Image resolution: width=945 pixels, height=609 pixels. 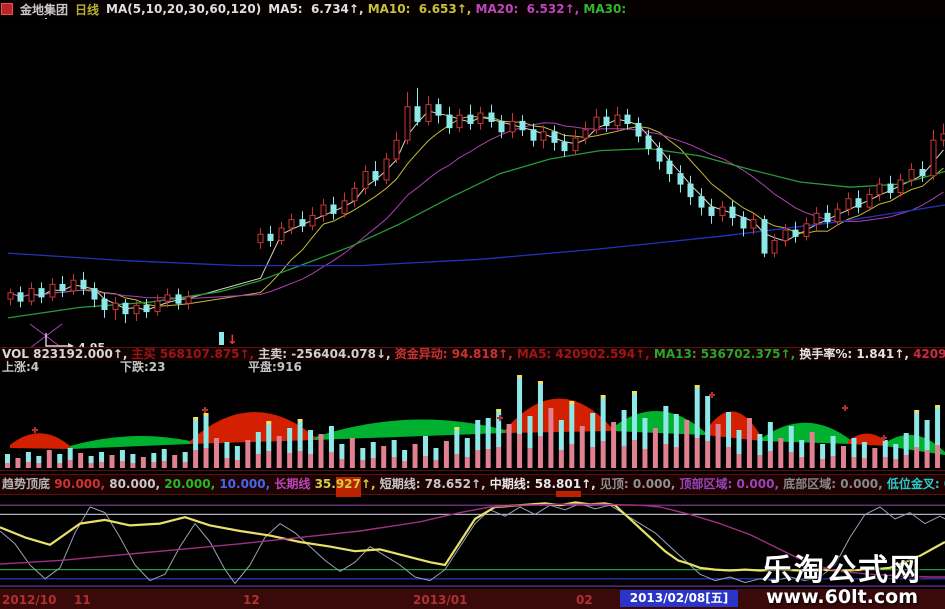 What do you see at coordinates (856, 354) in the screenshot?
I see `text-segment: 换手率%: 1.841↑,` at bounding box center [856, 354].